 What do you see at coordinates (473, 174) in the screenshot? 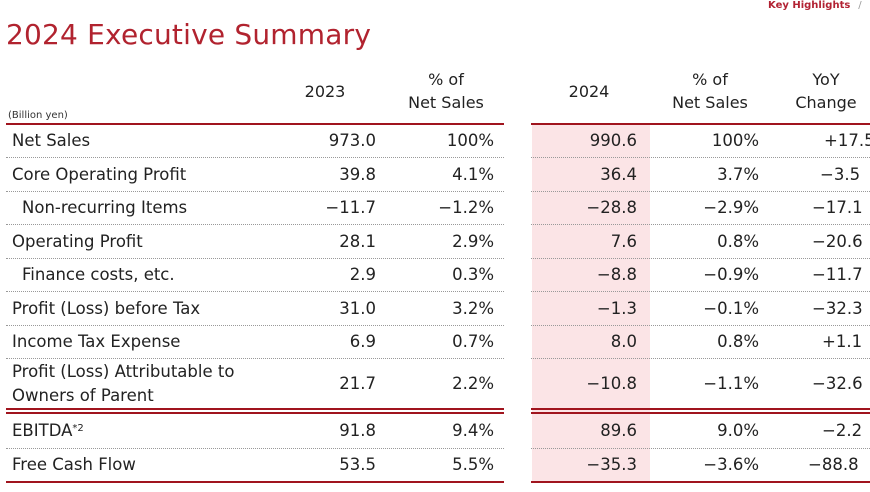
I see `cell-pct-2023: 4.1%` at bounding box center [473, 174].